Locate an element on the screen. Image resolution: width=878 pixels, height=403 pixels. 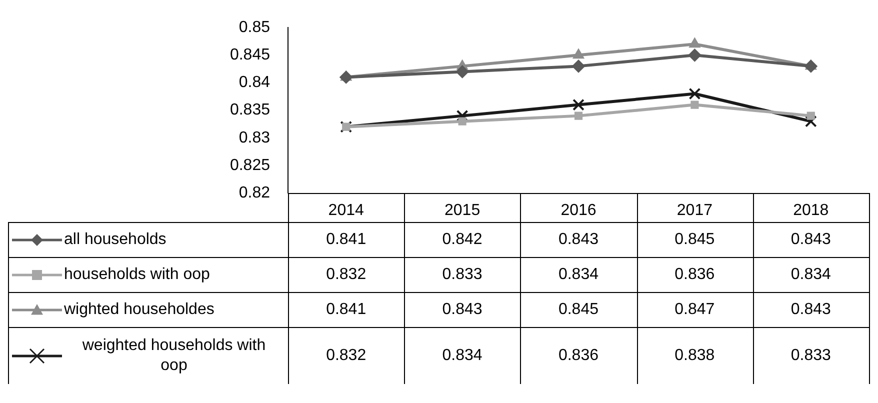
y-tick-label: 0.84 is located at coordinates (254, 83).